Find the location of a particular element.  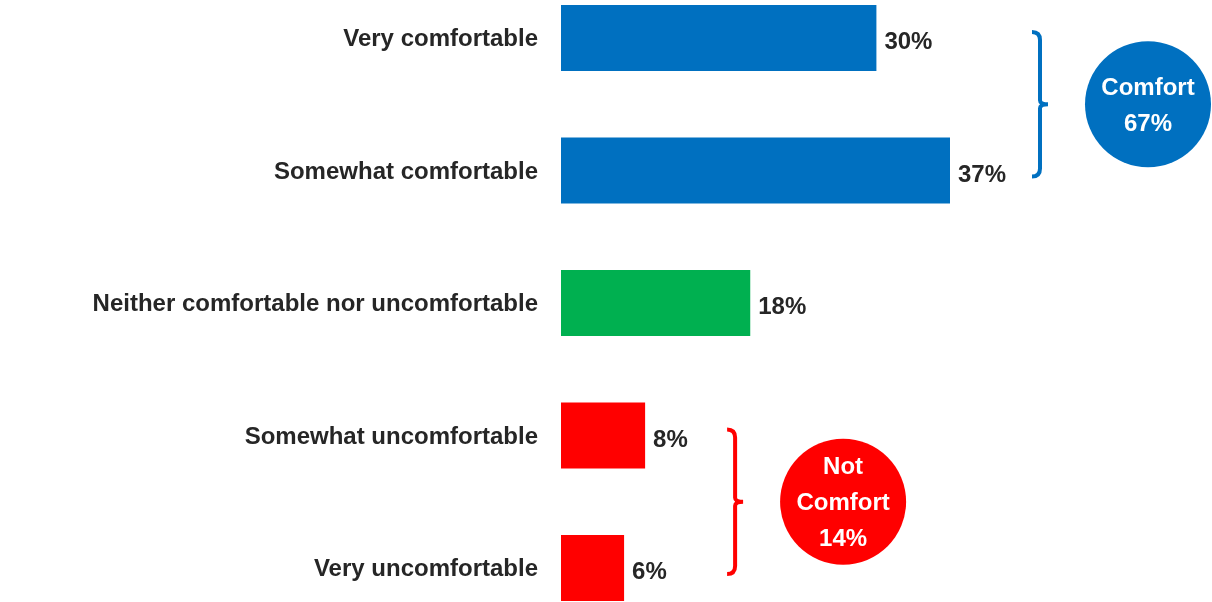

data-label: 6% is located at coordinates (649, 571).